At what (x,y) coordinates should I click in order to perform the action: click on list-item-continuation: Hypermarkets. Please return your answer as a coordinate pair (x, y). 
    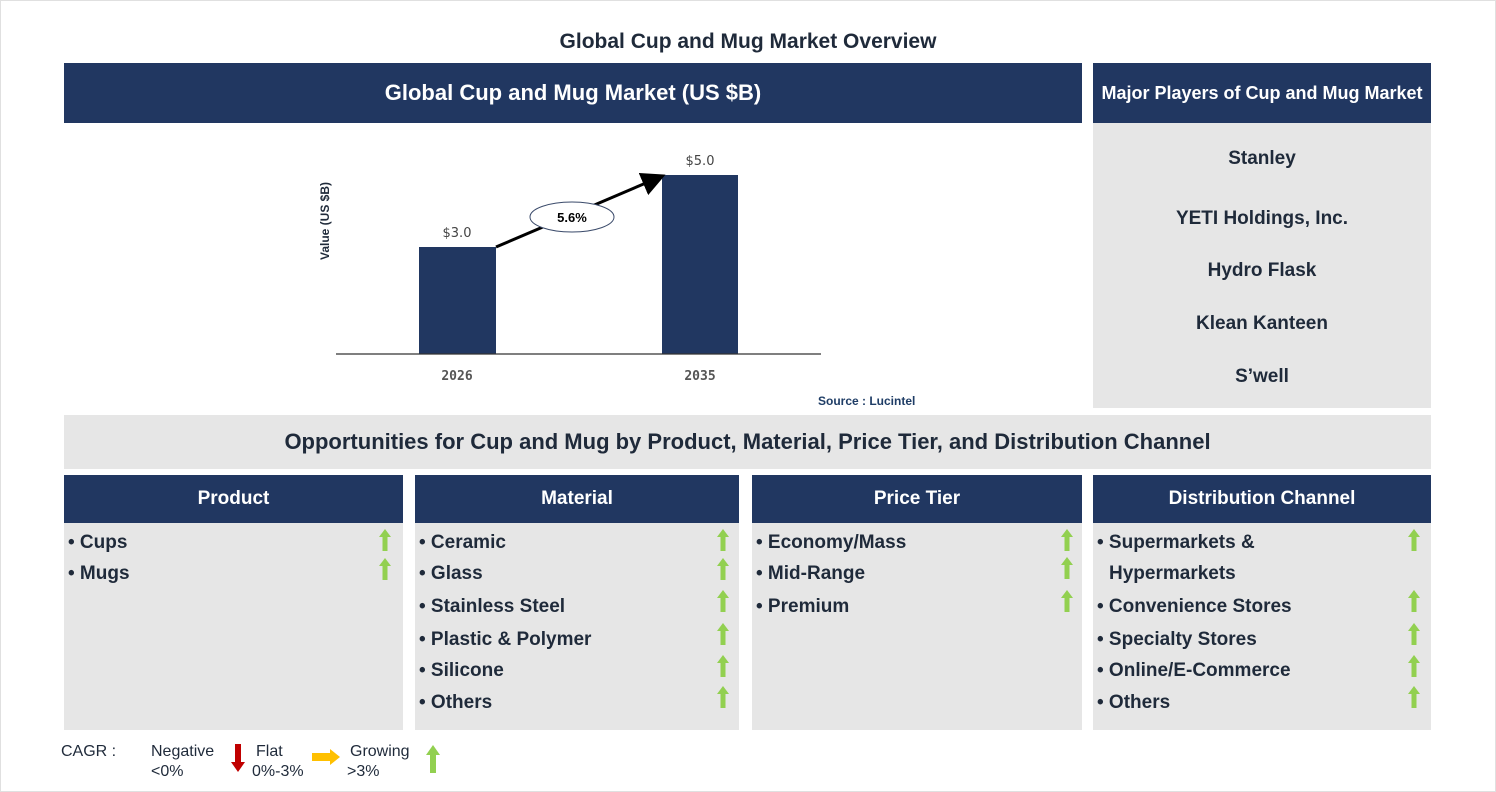
    Looking at the image, I should click on (1172, 573).